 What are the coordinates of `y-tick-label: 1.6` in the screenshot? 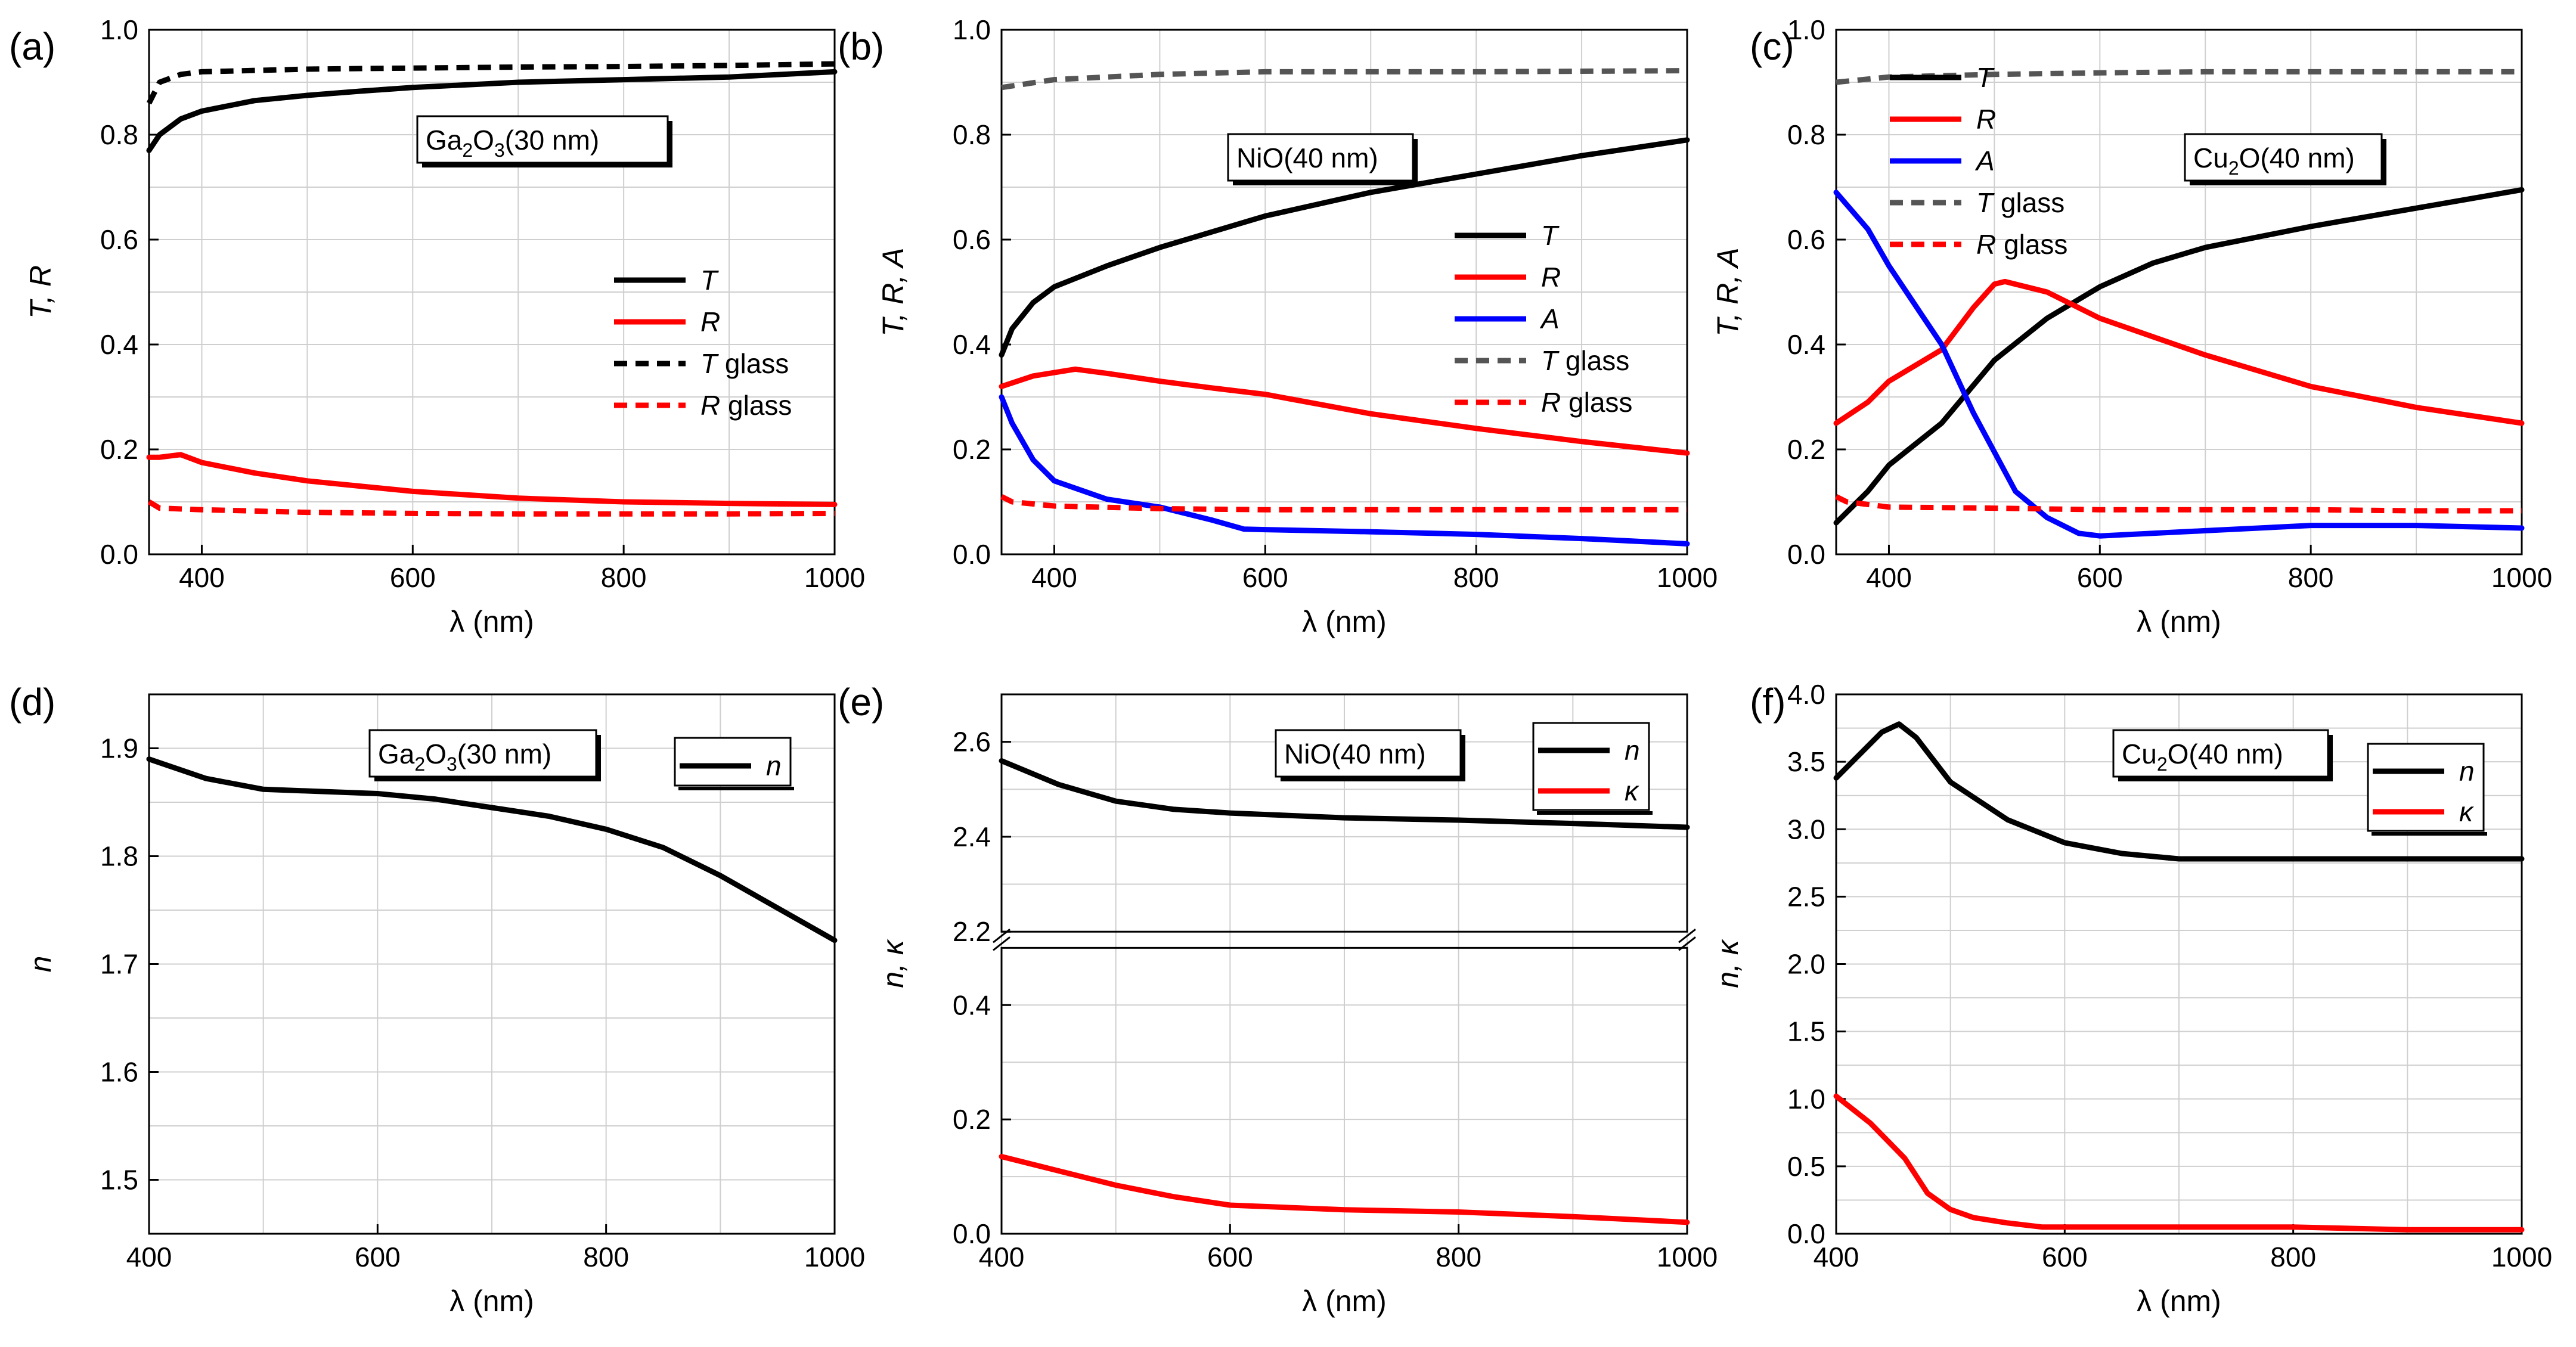 It's located at (119, 1072).